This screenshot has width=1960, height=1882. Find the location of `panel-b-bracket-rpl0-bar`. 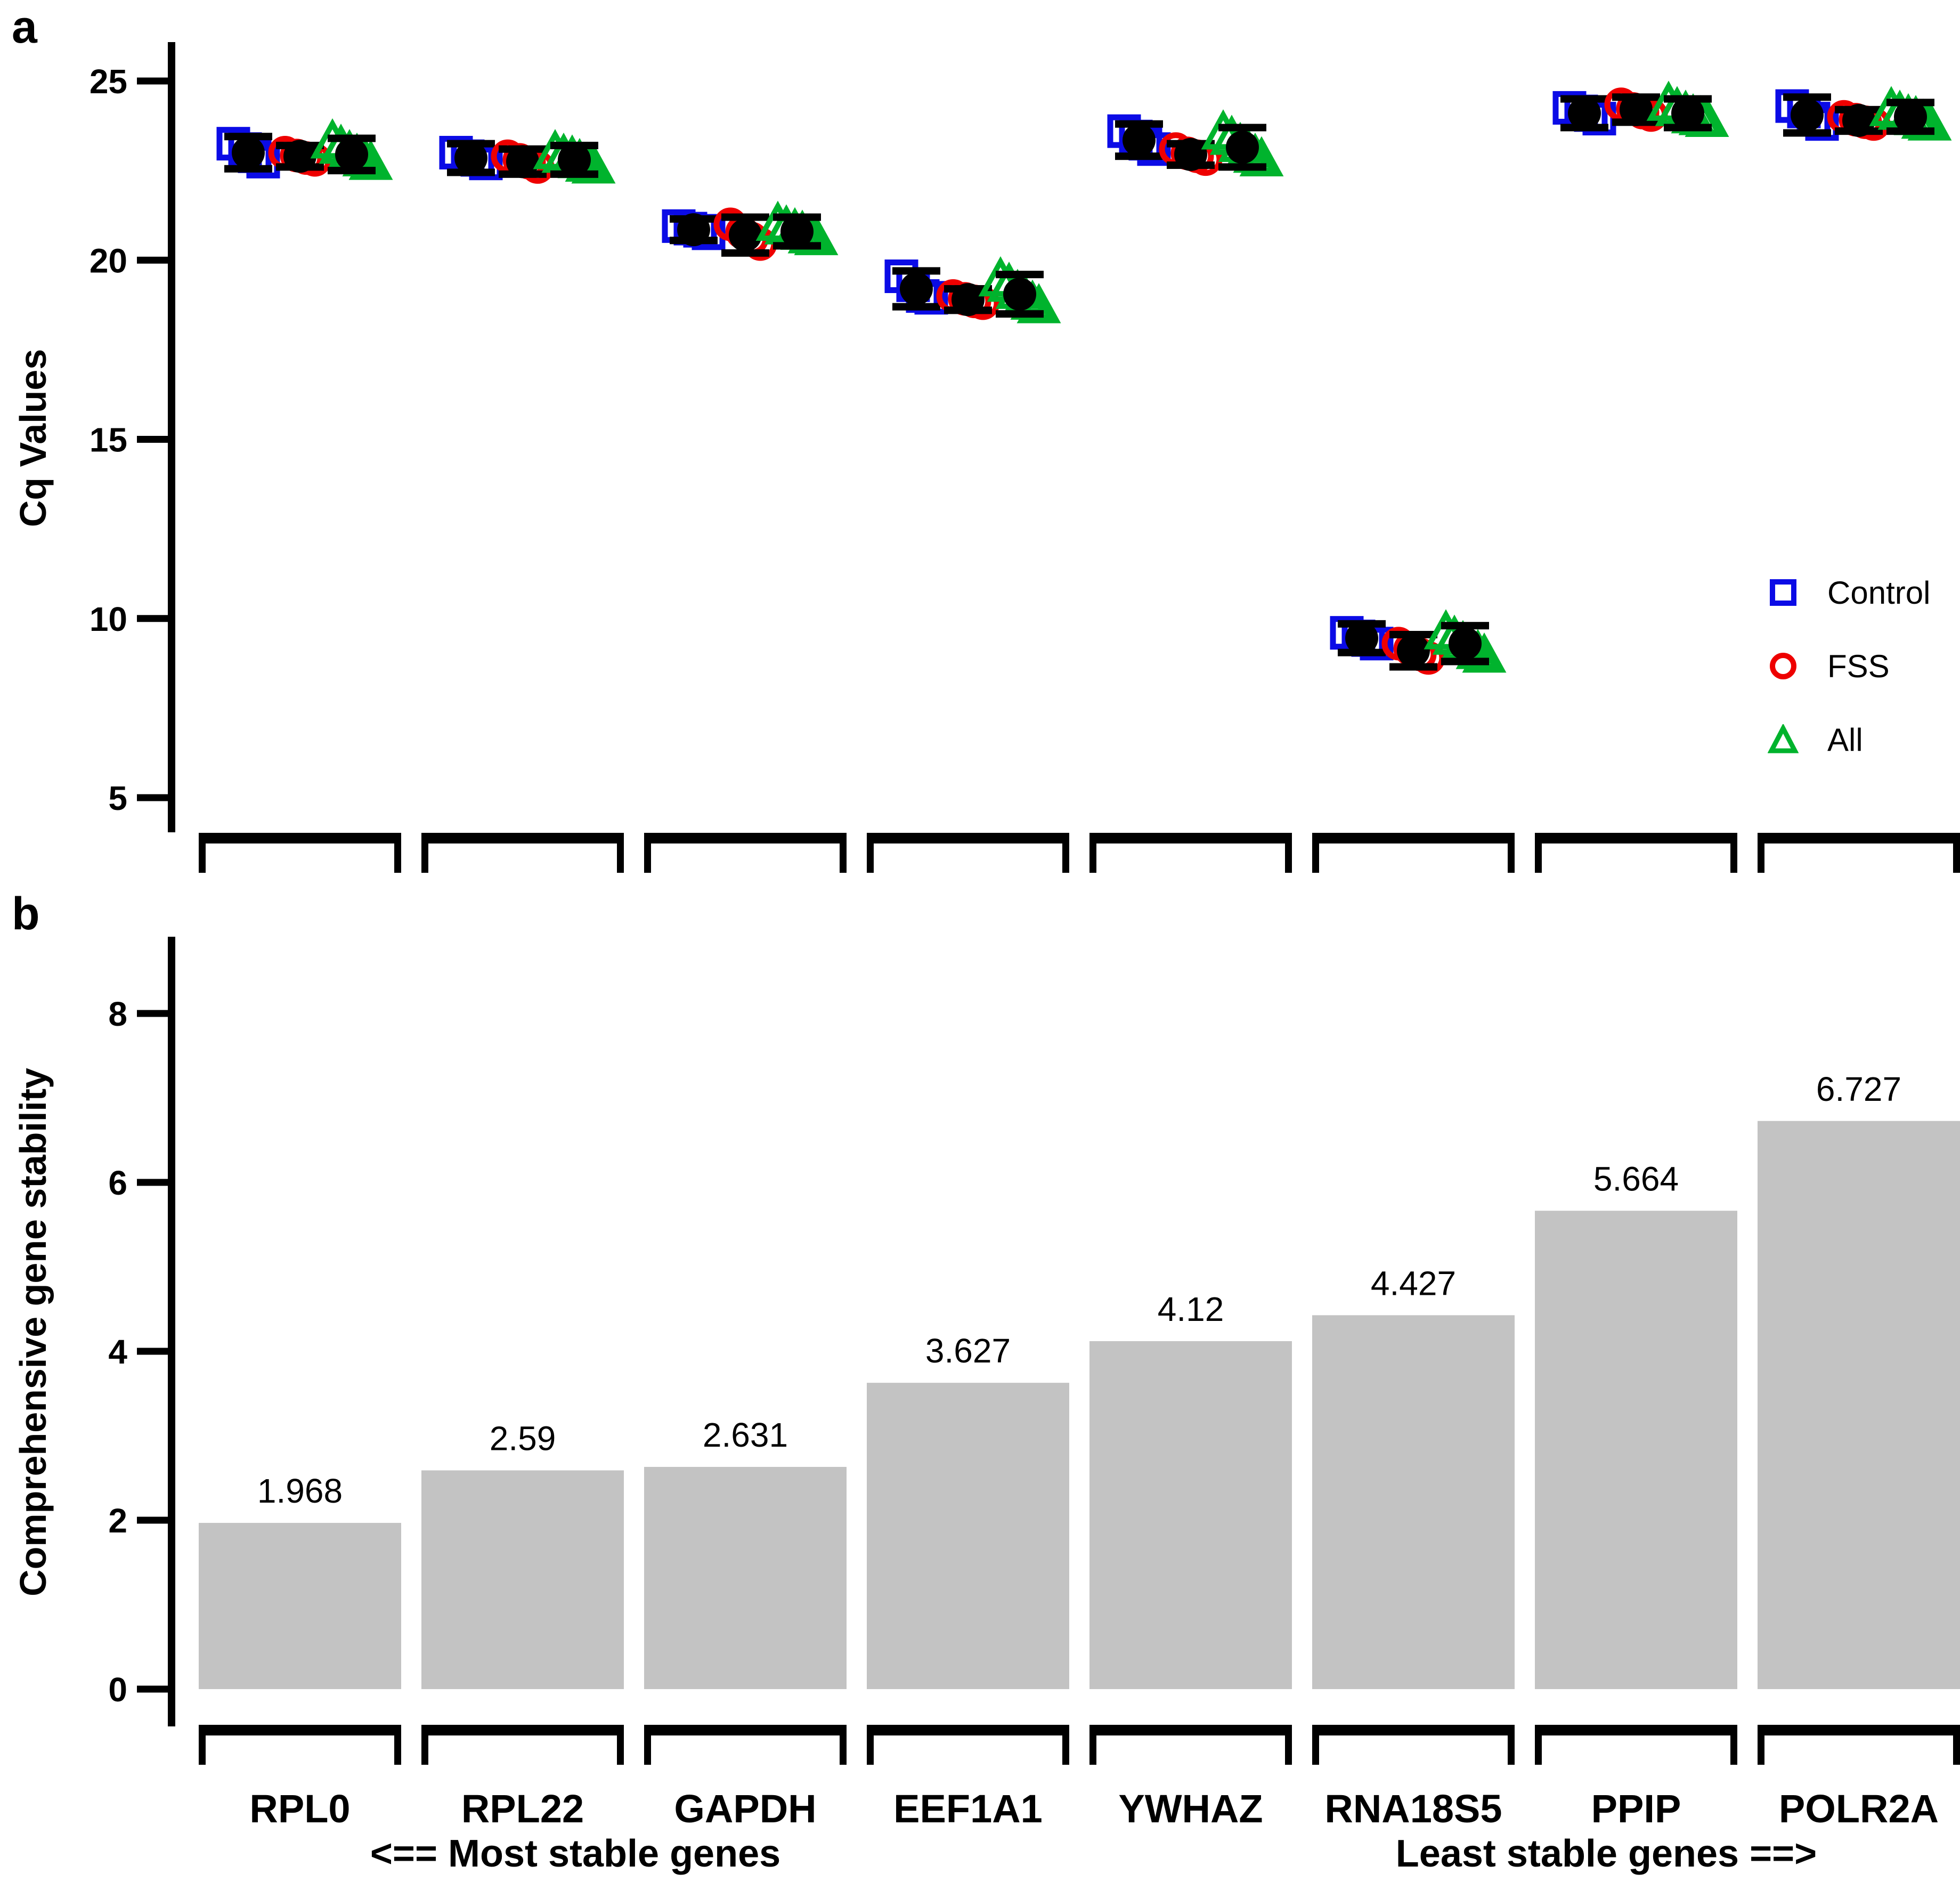

panel-b-bracket-rpl0-bar is located at coordinates (300, 1730).